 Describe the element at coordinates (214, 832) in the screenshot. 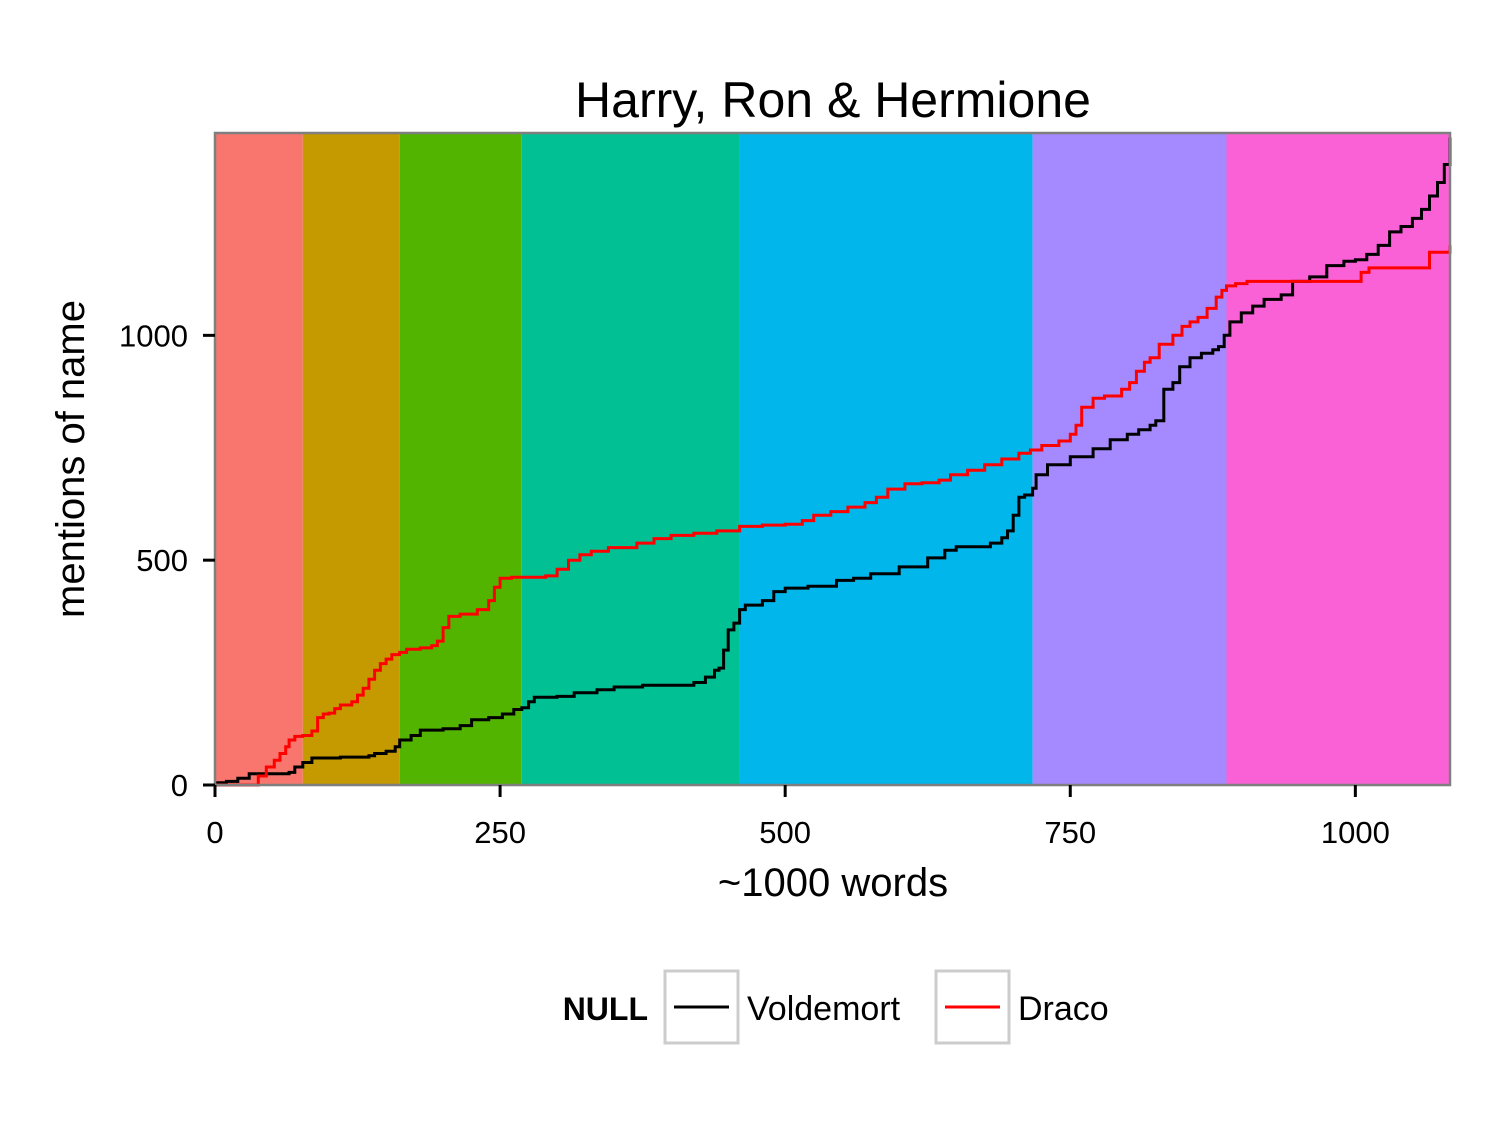

I see `x-tick-label: 0` at that location.